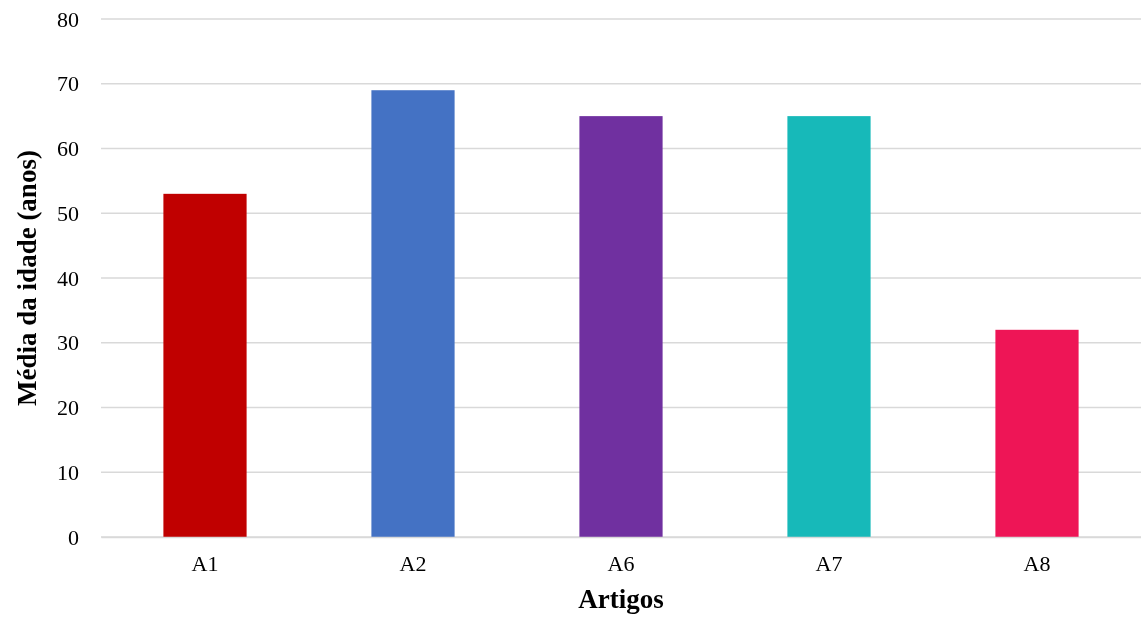 This screenshot has height=619, width=1141. What do you see at coordinates (829, 563) in the screenshot?
I see `x-tick-label: A7` at bounding box center [829, 563].